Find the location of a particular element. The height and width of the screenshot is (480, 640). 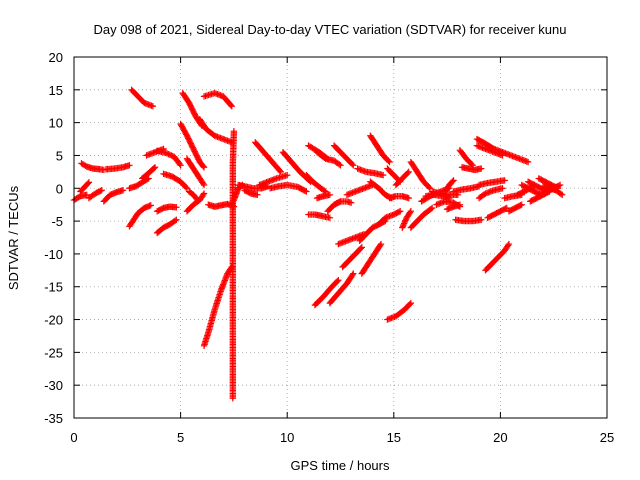

x-tick-label: 15 is located at coordinates (394, 437).